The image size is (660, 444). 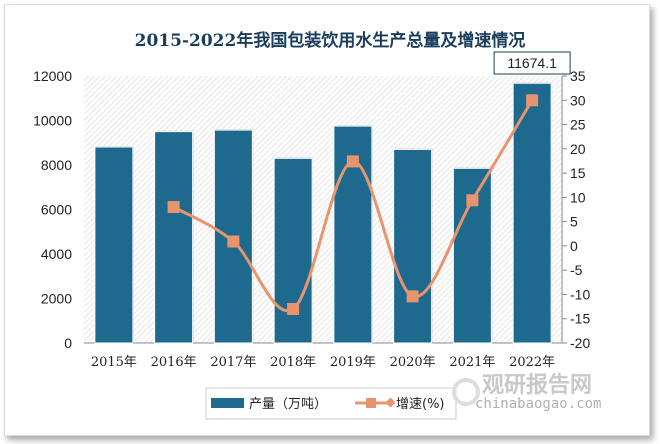 What do you see at coordinates (576, 270) in the screenshot?
I see `y-right-tick-label: -5` at bounding box center [576, 270].